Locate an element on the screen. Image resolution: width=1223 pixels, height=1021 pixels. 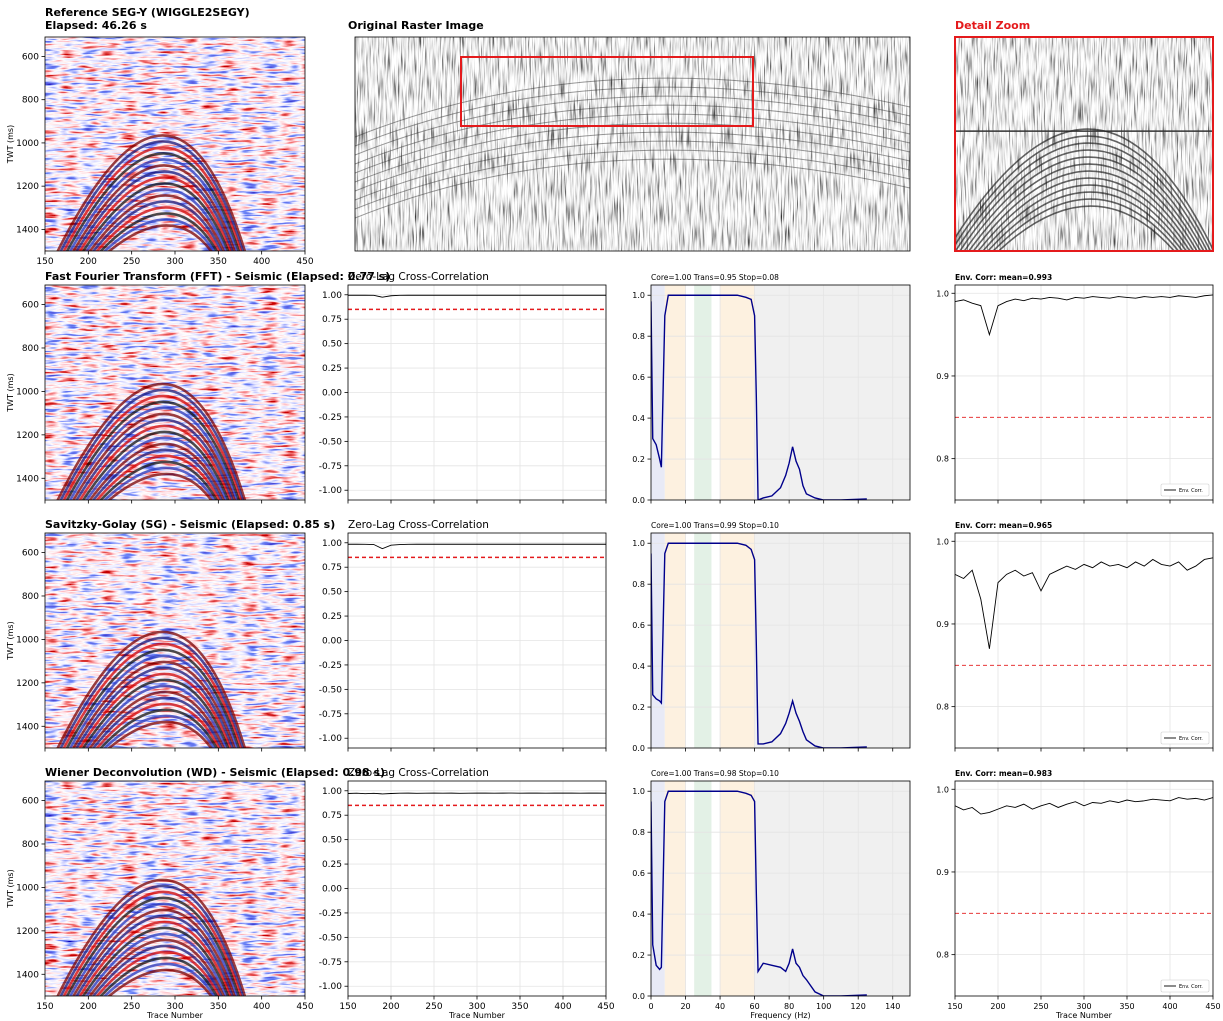
y-tick-label: 0.9 is located at coordinates (942, 872).